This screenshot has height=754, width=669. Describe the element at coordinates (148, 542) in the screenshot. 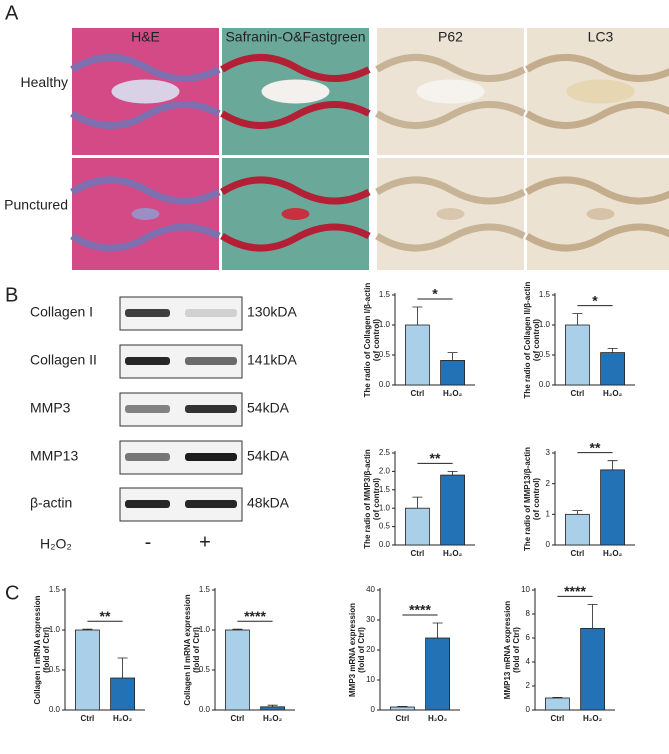

I see `treatment-minus: -` at that location.